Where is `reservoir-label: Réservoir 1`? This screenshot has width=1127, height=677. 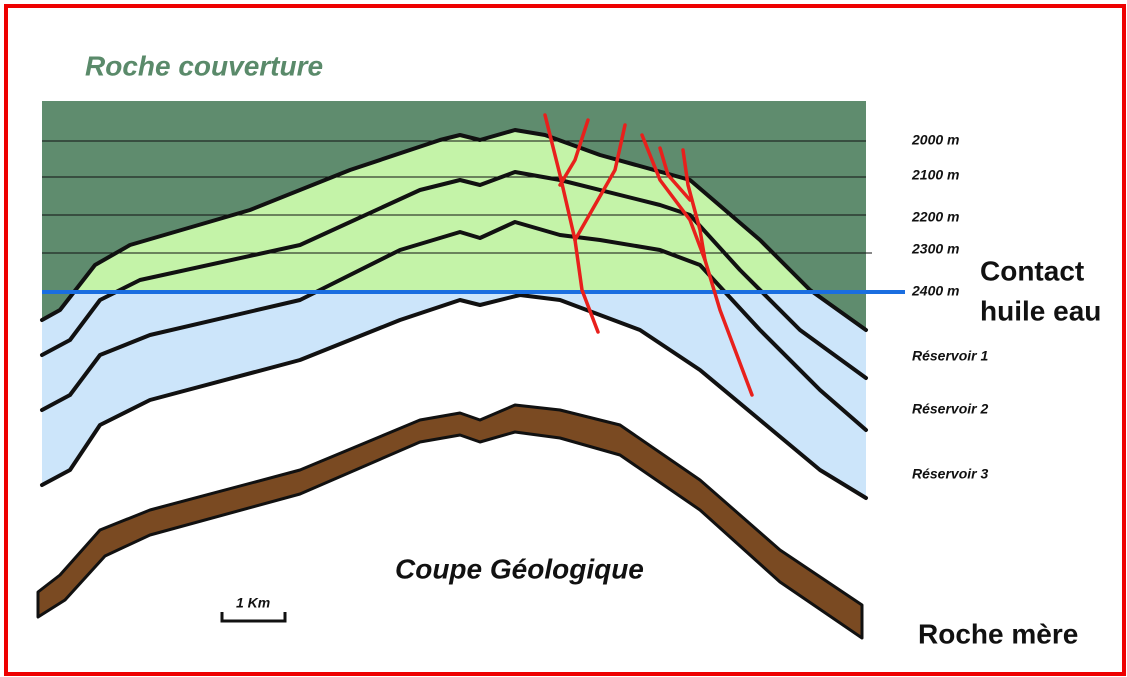 reservoir-label: Réservoir 1 is located at coordinates (950, 356).